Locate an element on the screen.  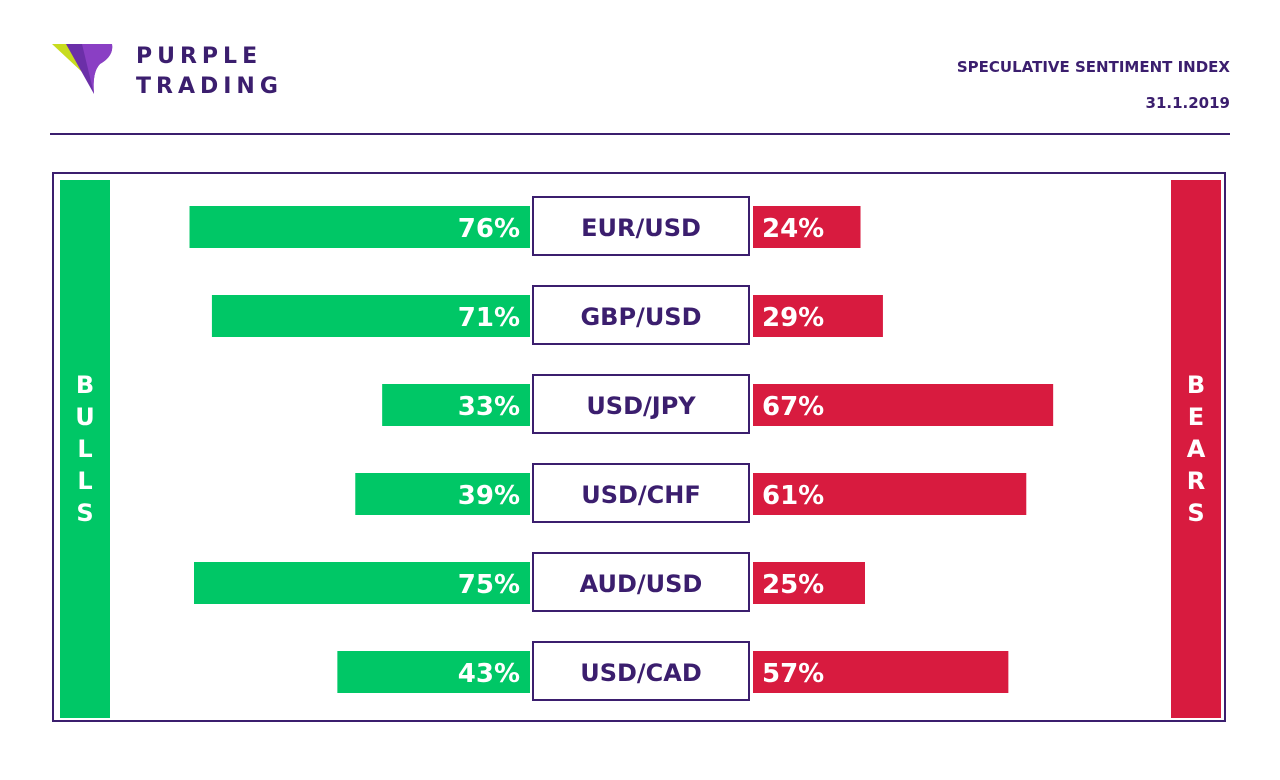
brand-line-1: PURPLE is located at coordinates (199, 56).